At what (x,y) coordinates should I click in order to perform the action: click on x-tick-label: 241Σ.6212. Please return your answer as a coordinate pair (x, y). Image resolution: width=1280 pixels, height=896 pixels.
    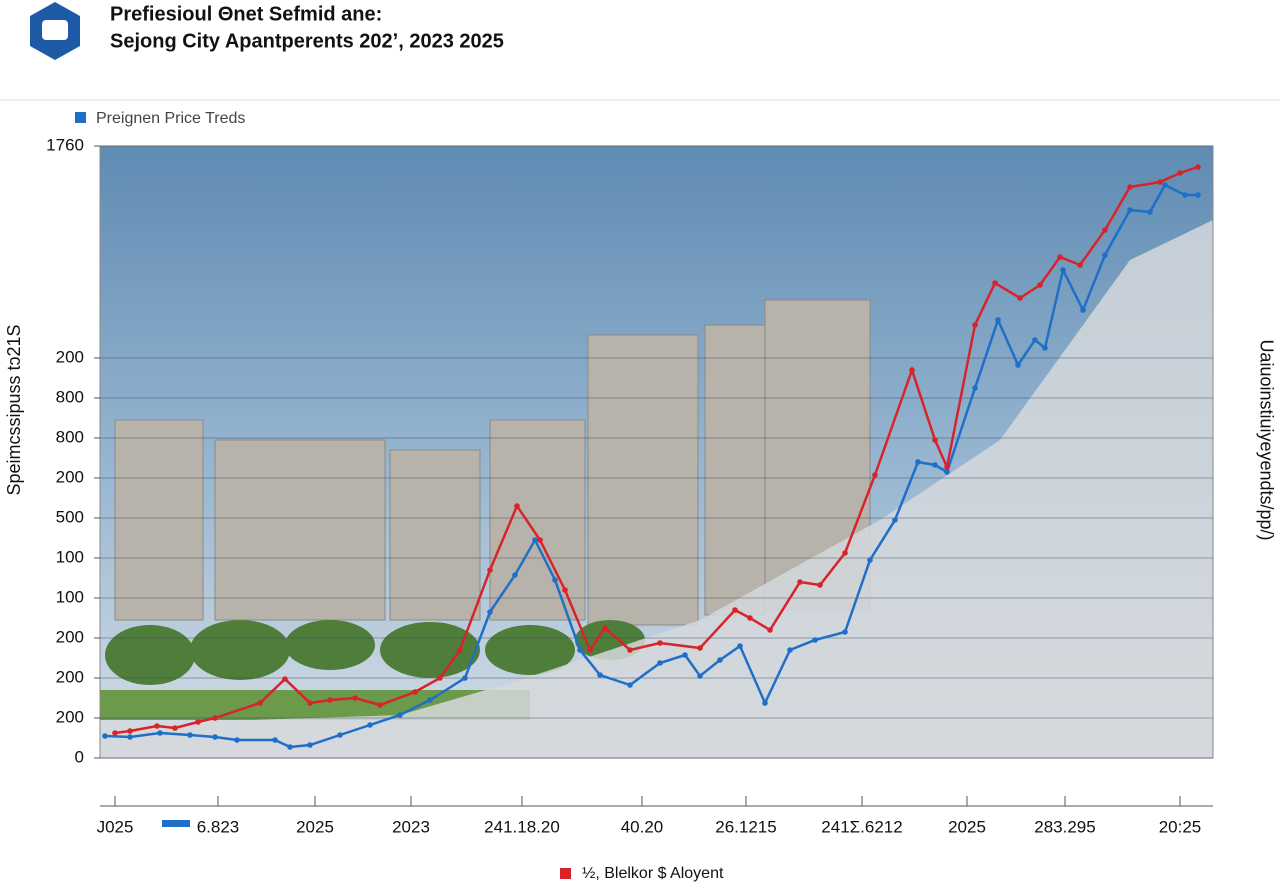
    Looking at the image, I should click on (861, 826).